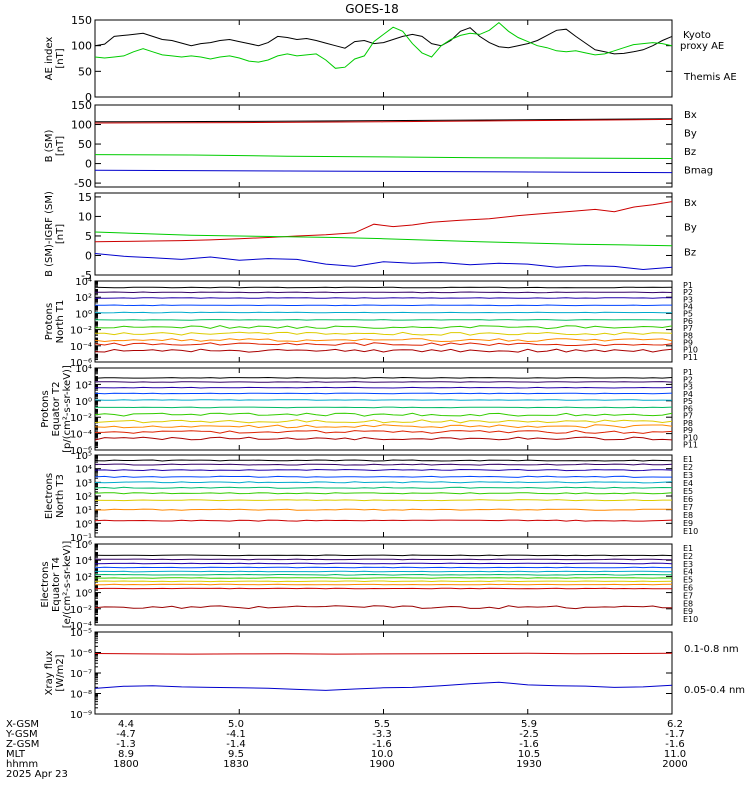 The width and height of the screenshot is (750, 800). What do you see at coordinates (125, 764) in the screenshot?
I see `ephem-value: 1800` at bounding box center [125, 764].